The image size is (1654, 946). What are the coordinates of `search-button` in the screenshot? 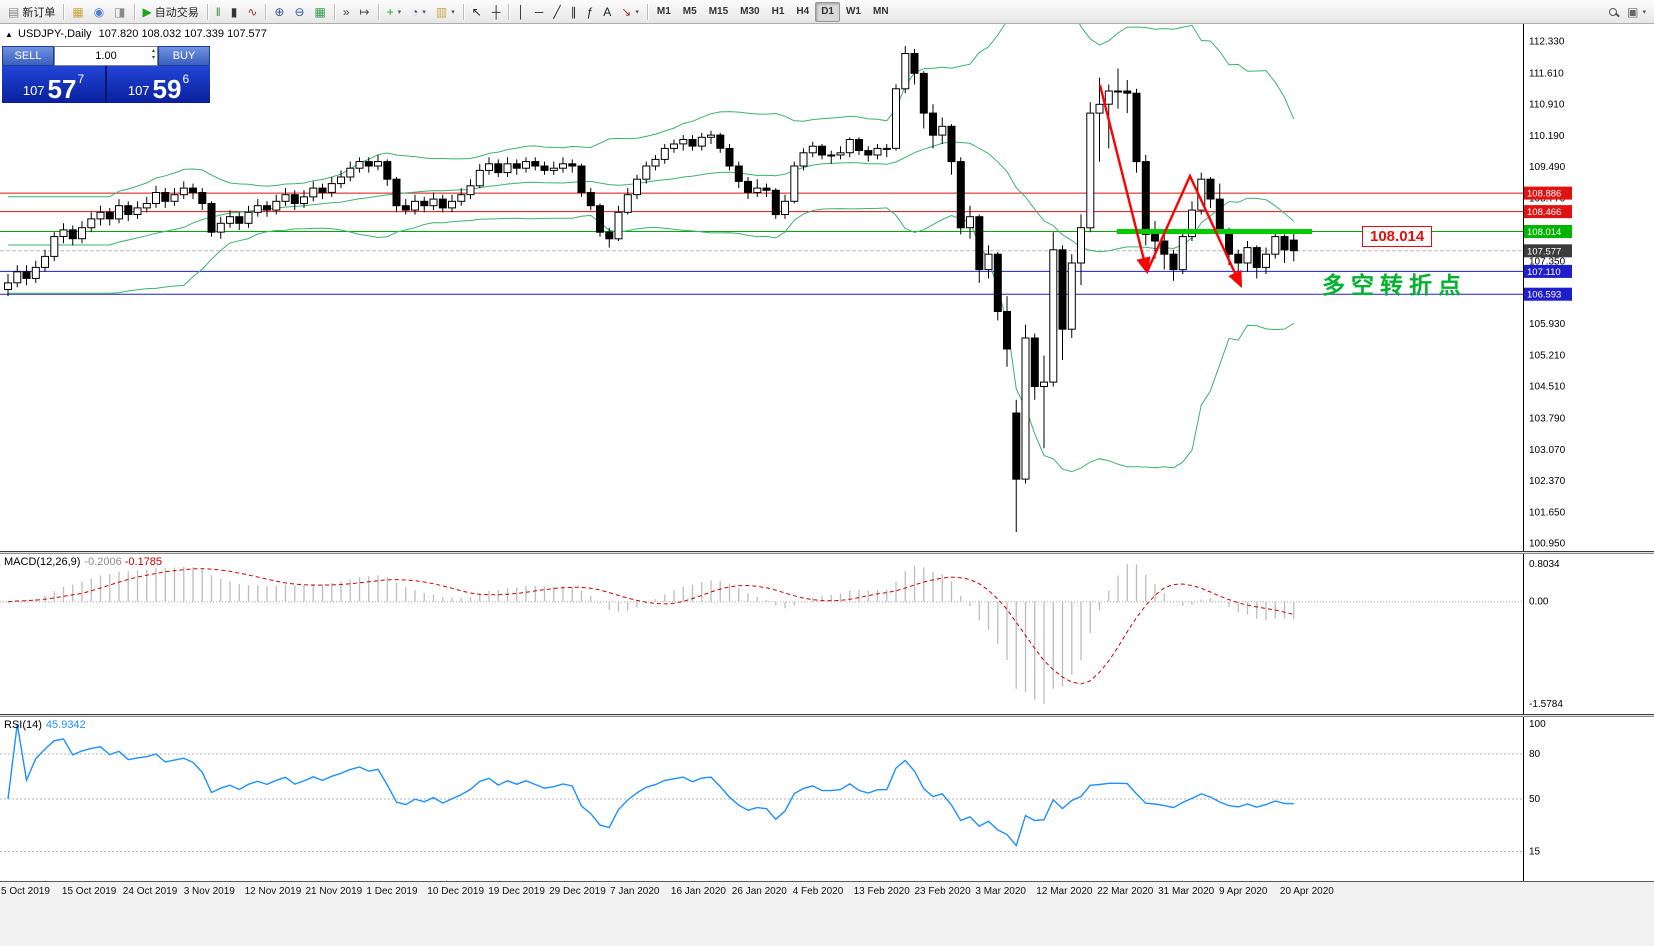 It's located at (1613, 12).